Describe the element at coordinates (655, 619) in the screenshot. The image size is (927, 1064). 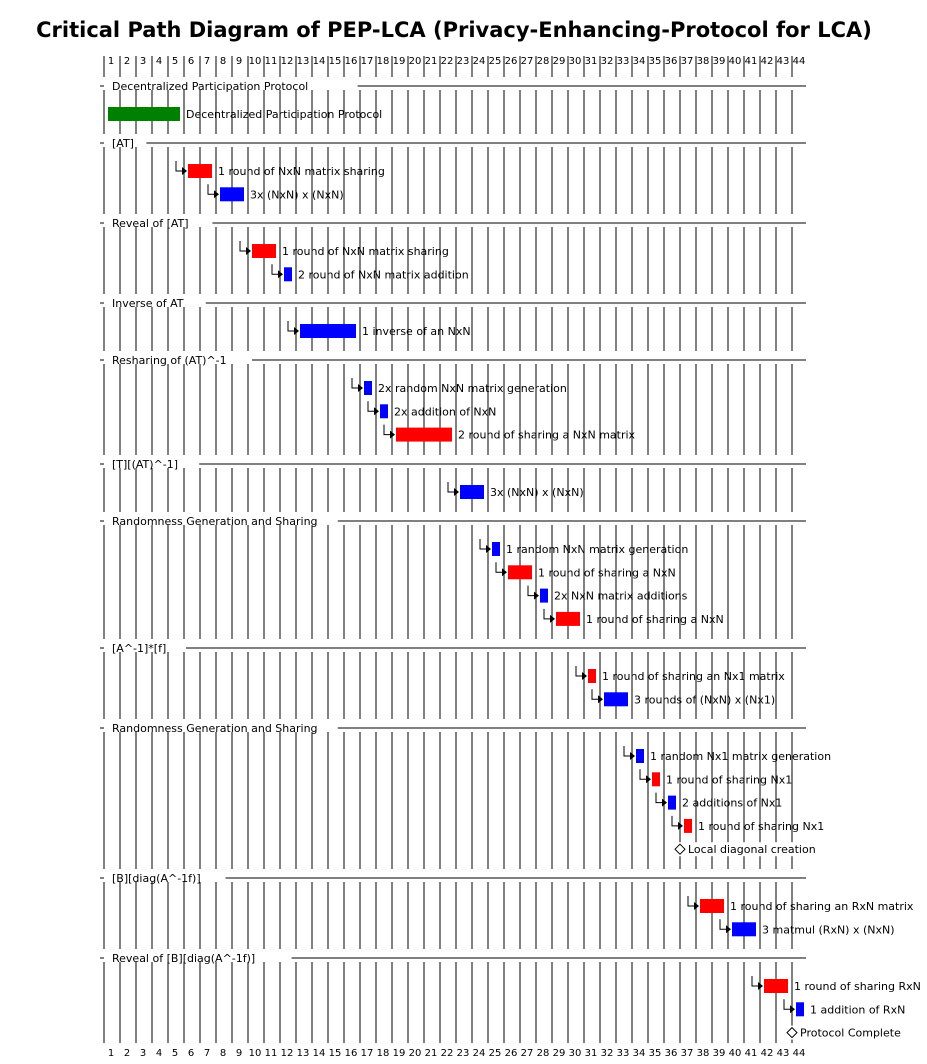
I see `task-label: 1 round of sharing a NxN` at that location.